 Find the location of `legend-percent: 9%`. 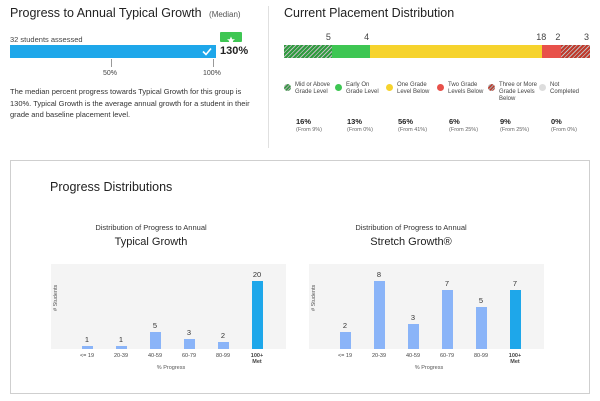

legend-percent: 9% is located at coordinates (505, 121).